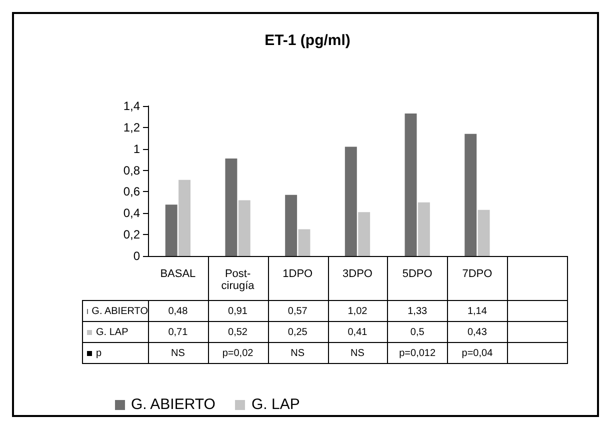 The height and width of the screenshot is (435, 615). Describe the element at coordinates (178, 332) in the screenshot. I see `data-label: 0,71` at that location.